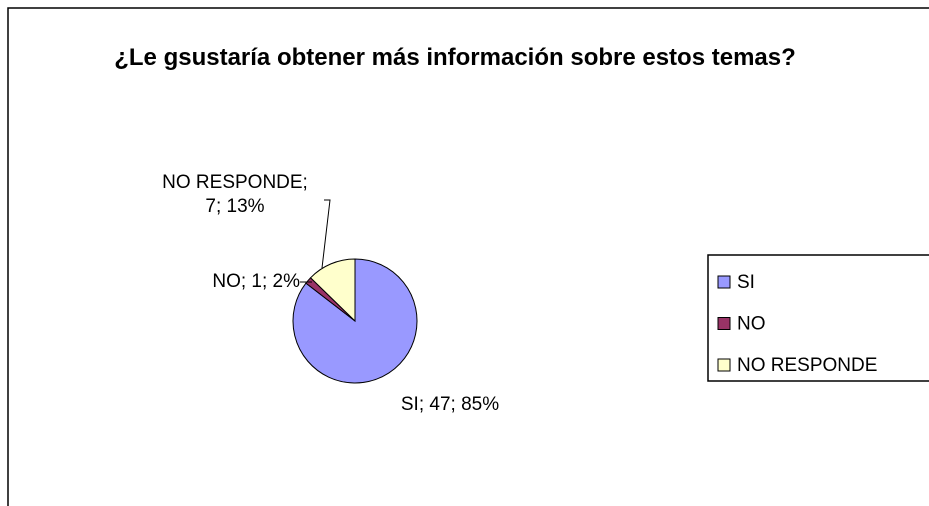  I want to click on data-label: NO; 1; 2%, so click(256, 281).